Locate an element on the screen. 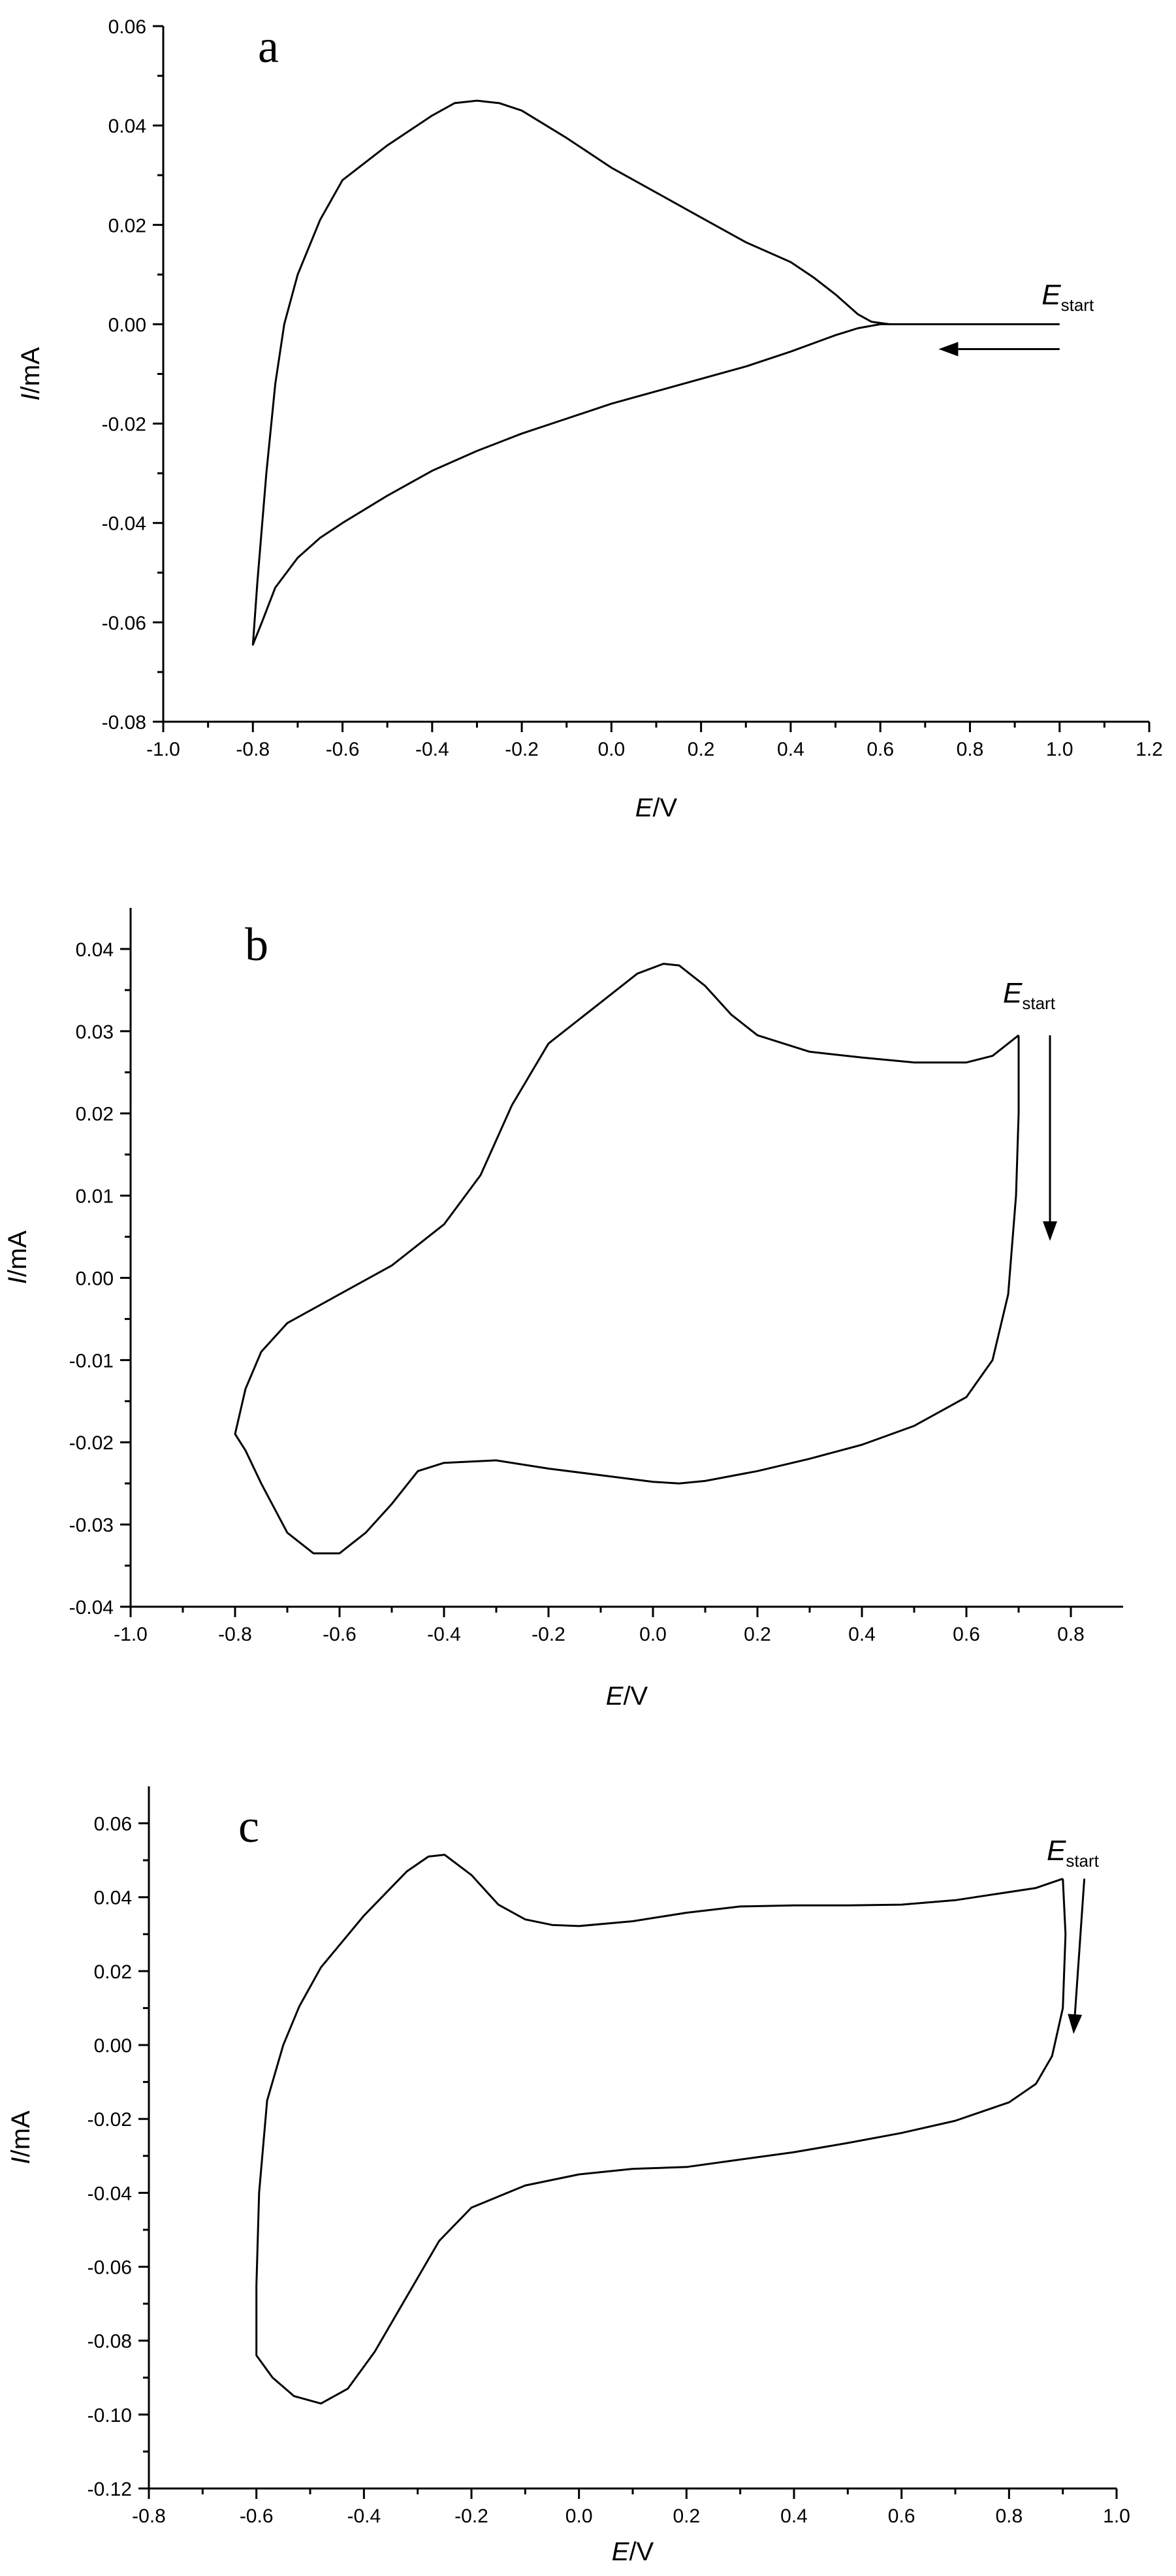  panel-a-x-tick-label: 0.4 is located at coordinates (790, 749).